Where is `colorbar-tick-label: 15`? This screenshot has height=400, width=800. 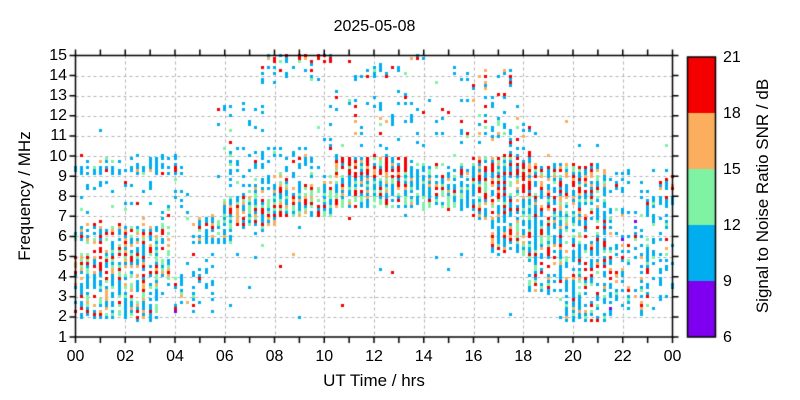
colorbar-tick-label: 15 is located at coordinates (732, 169).